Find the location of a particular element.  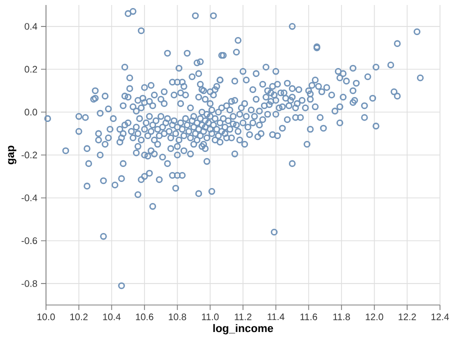

x-tick-label: 11.6 is located at coordinates (309, 317).